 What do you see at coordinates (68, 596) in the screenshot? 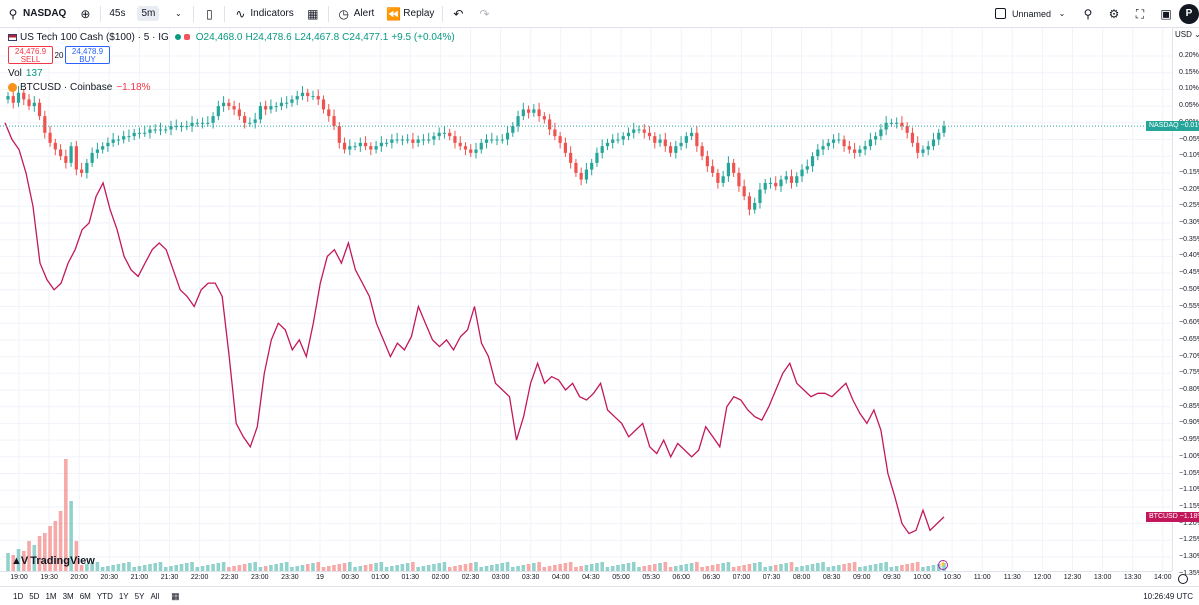
I see `range-button-3m: 3M` at bounding box center [68, 596].